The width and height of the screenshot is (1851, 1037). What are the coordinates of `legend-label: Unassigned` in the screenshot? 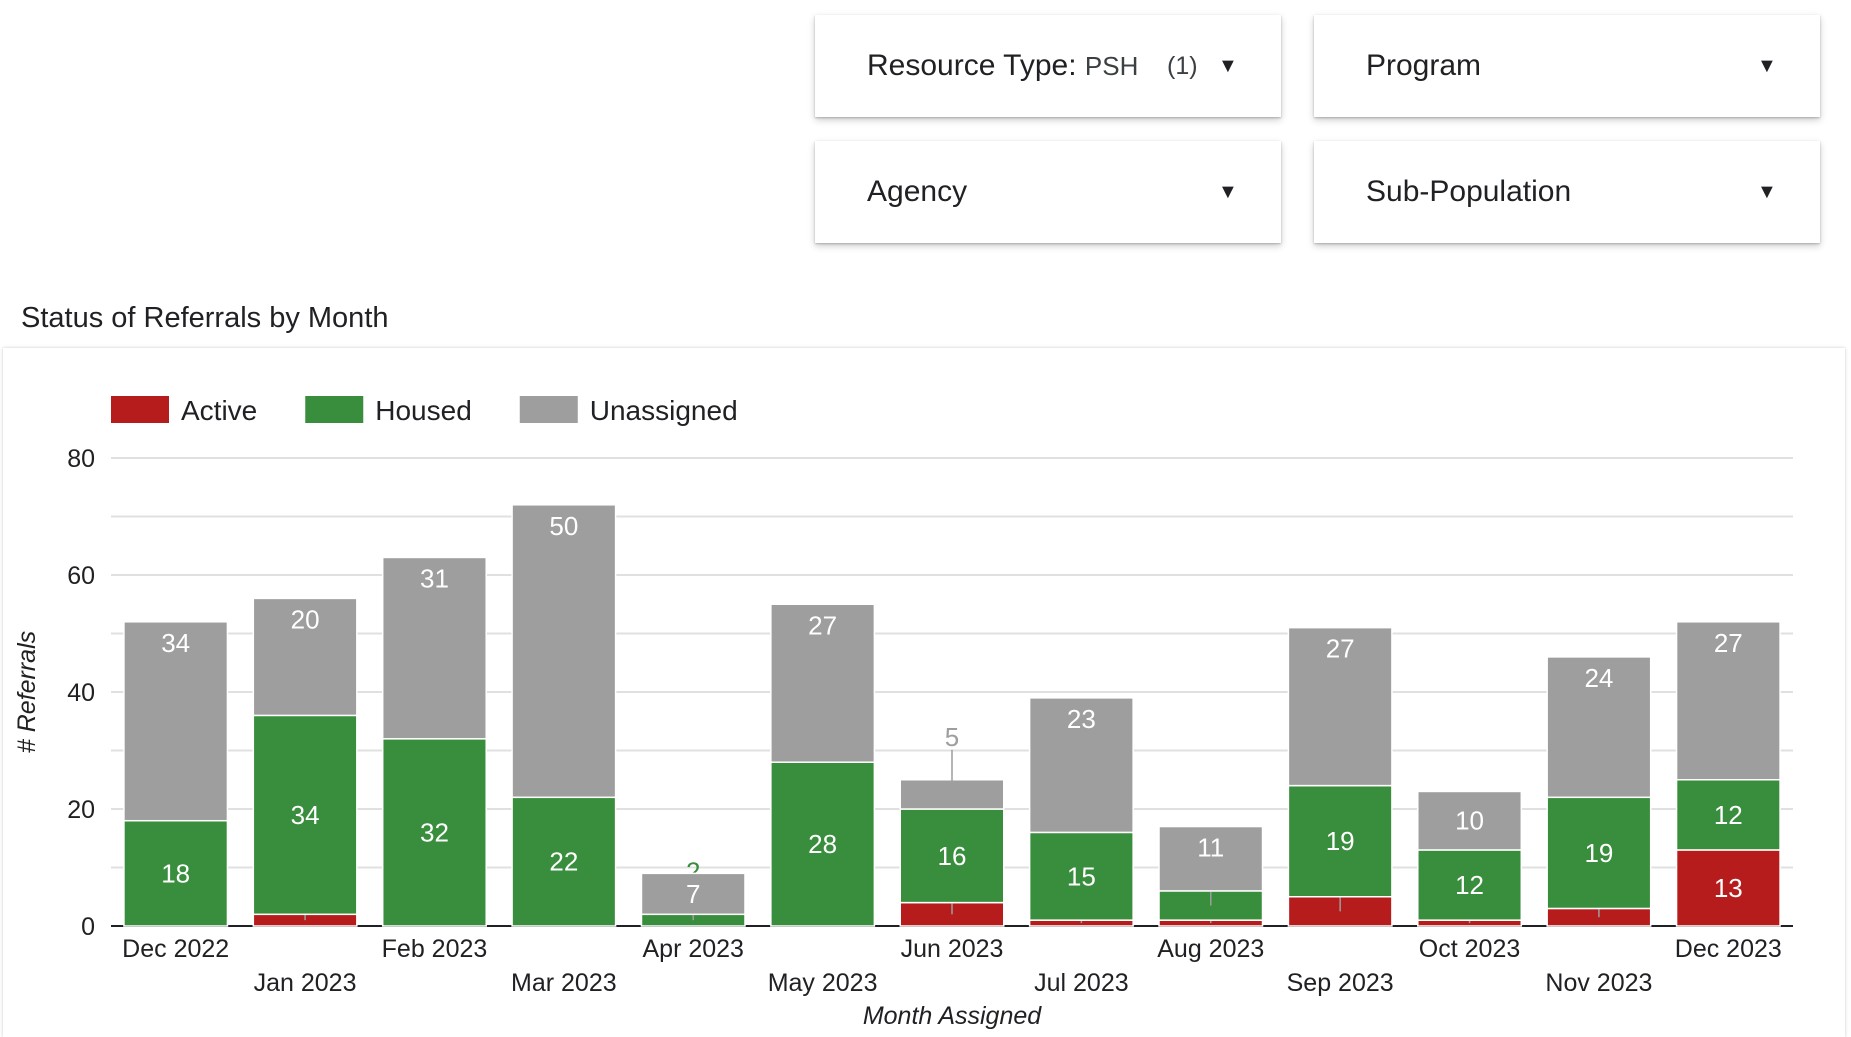 It's located at (664, 410).